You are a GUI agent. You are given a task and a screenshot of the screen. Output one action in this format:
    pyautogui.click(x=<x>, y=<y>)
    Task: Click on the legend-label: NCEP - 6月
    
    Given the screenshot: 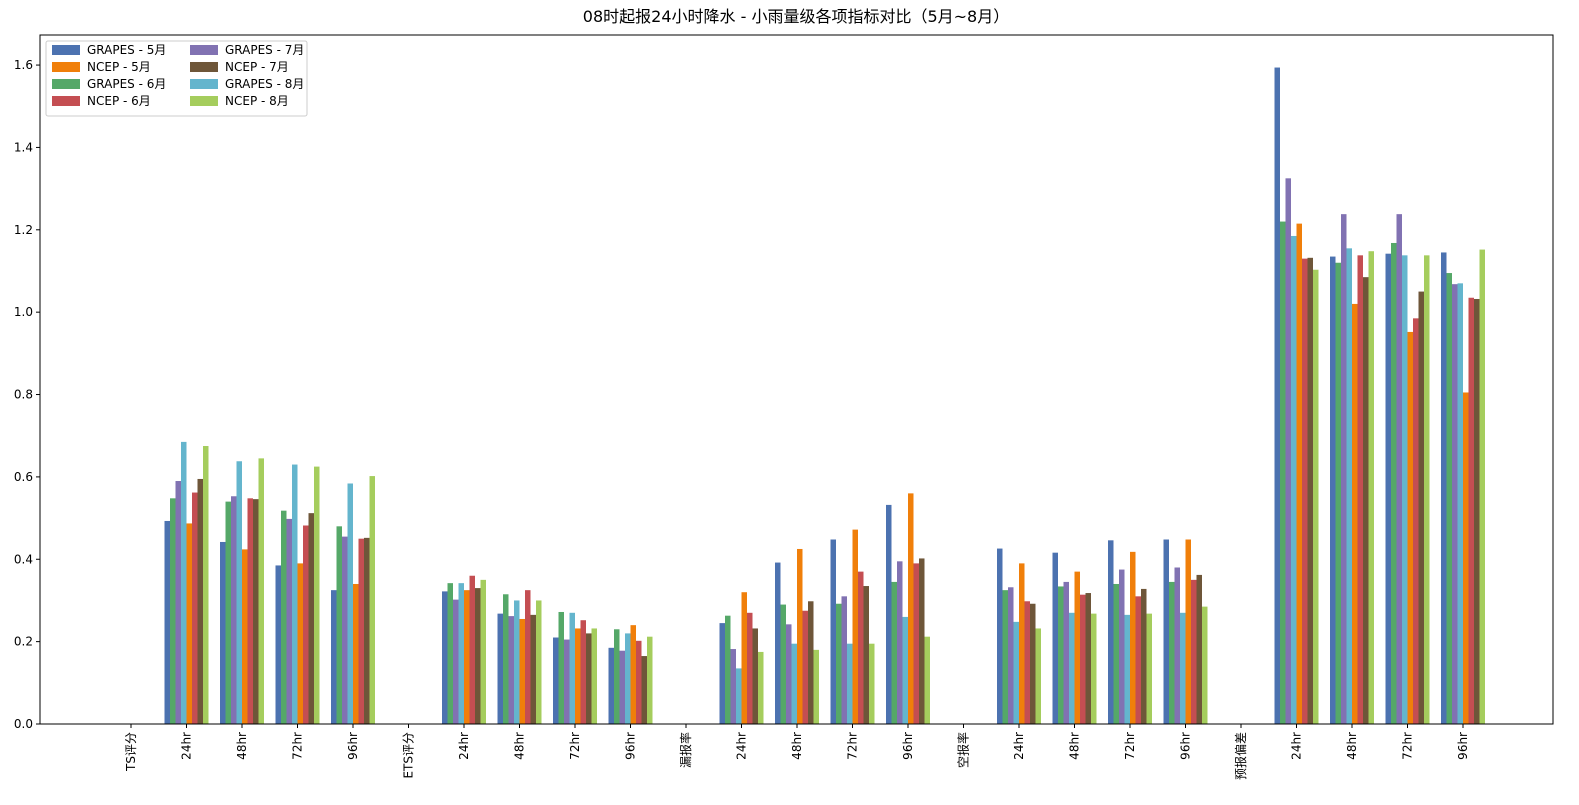 What is the action you would take?
    pyautogui.click(x=119, y=101)
    